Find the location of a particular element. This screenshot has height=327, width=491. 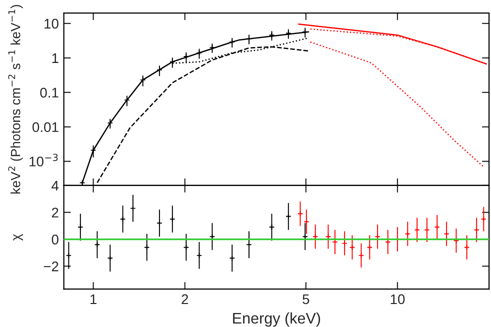

text: keV$^{2}$ (Photons cm$^{−2}$ s$^{−1}$ keV$^{−1}$) is located at coordinates (15, 99).